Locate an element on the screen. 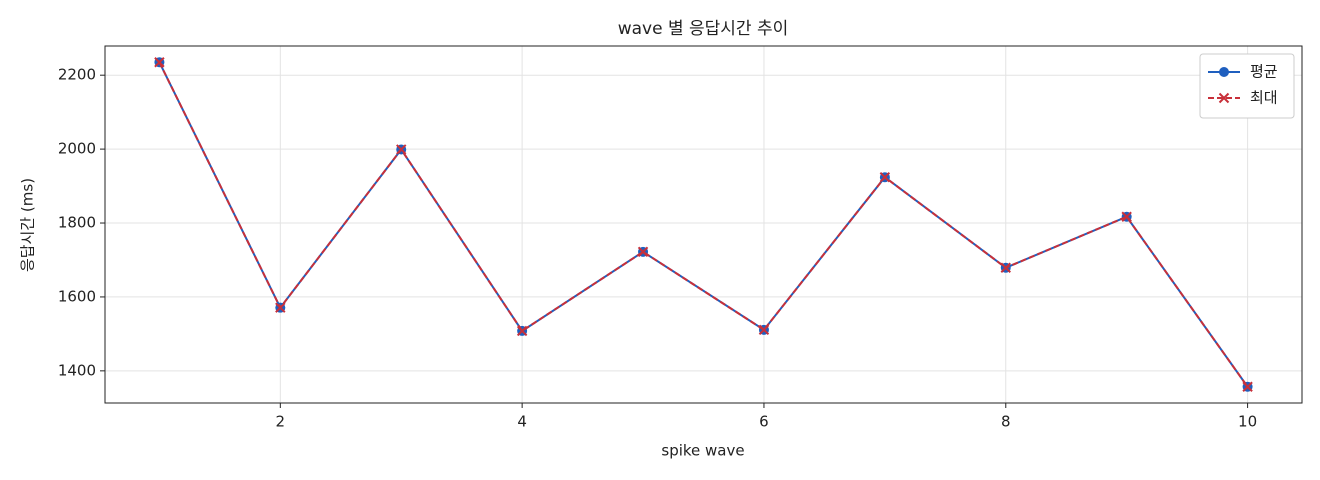  x-tick-label: 6 is located at coordinates (764, 422).